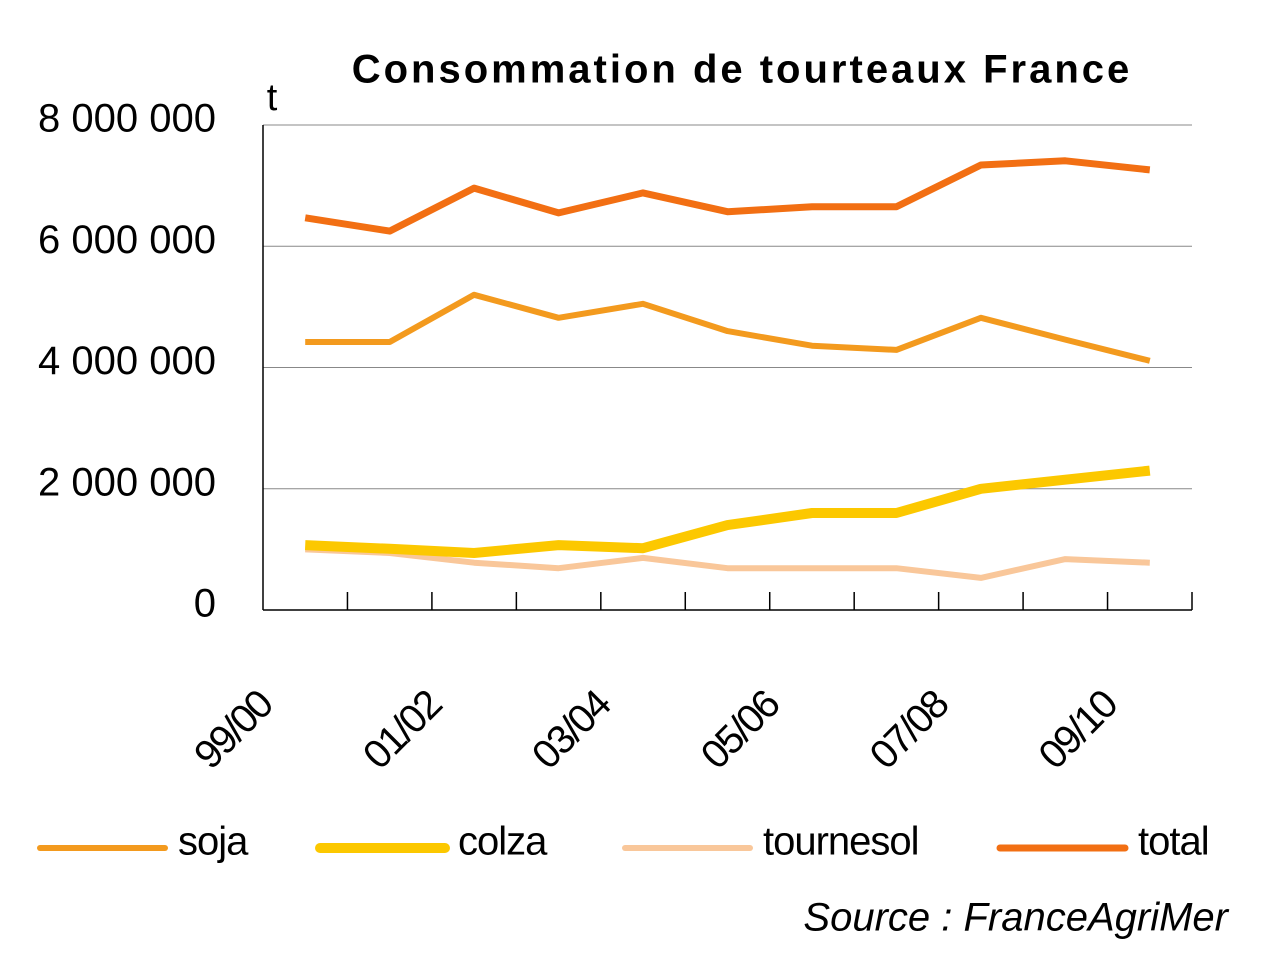 This screenshot has width=1264, height=960. I want to click on x-tick-label: 99/00, so click(233, 729).